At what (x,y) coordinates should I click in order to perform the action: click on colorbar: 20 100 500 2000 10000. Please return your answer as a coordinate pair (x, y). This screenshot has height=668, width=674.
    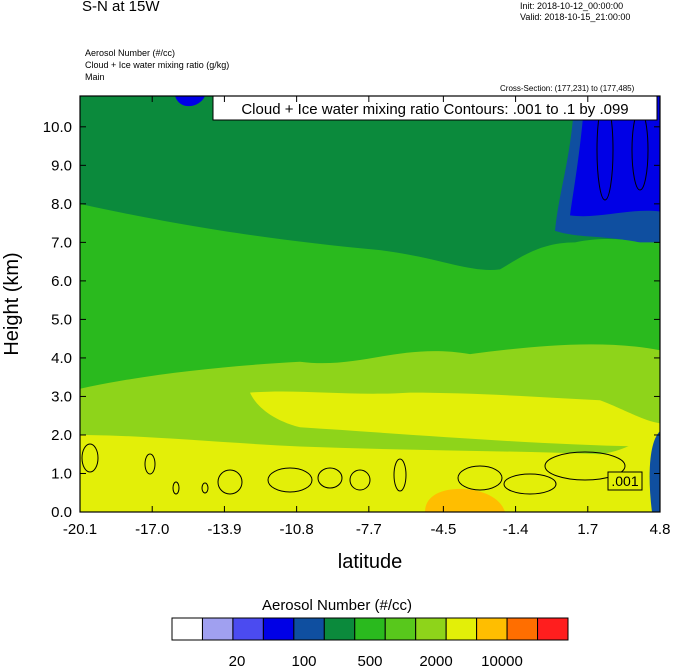
    Looking at the image, I should click on (370, 642).